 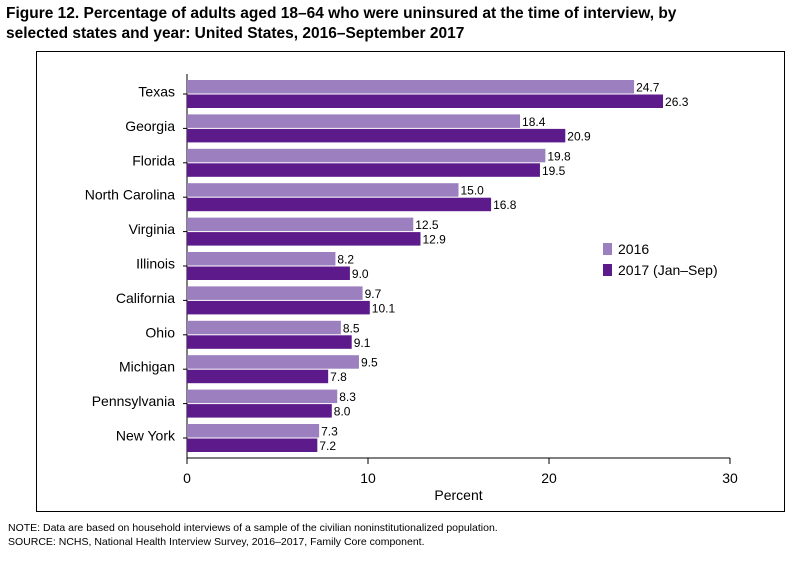 I want to click on data-label: 8.5, so click(x=351, y=328).